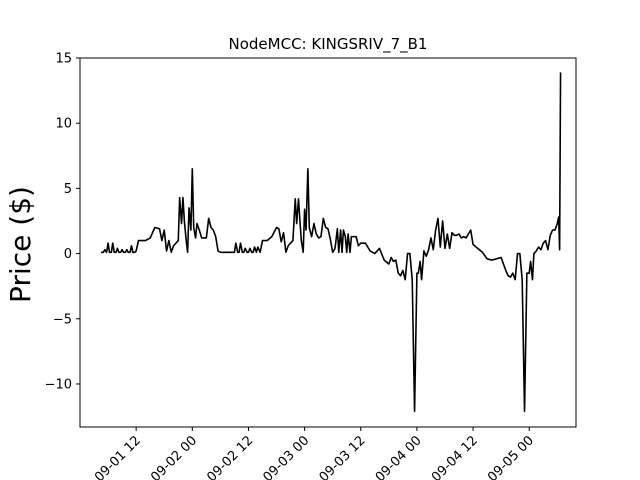  I want to click on y-tick-label: −5, so click(62, 319).